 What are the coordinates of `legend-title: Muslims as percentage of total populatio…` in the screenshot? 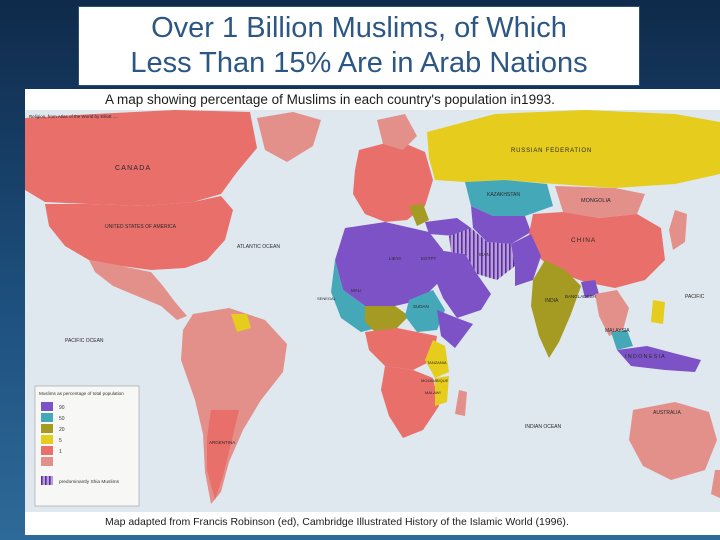 It's located at (81, 393).